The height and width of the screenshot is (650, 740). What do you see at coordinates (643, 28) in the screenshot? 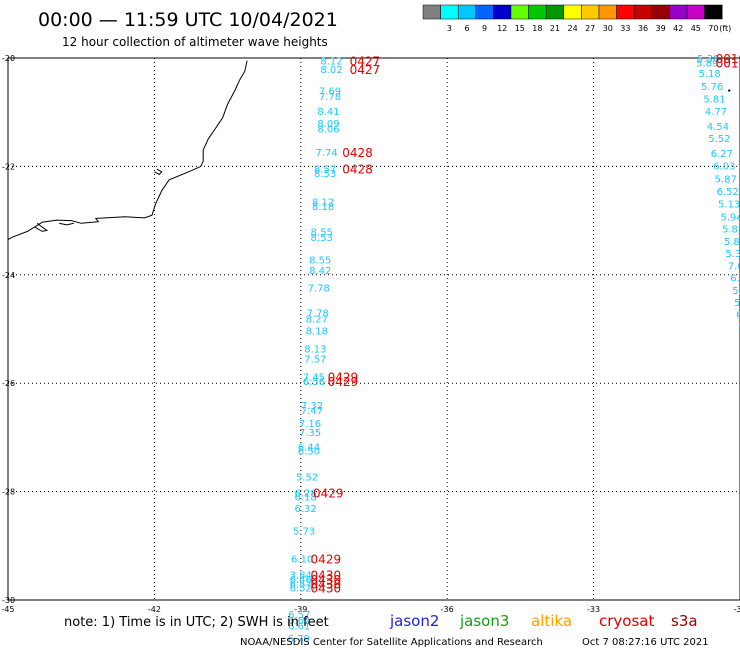
I see `legend-bin-label: 36` at bounding box center [643, 28].